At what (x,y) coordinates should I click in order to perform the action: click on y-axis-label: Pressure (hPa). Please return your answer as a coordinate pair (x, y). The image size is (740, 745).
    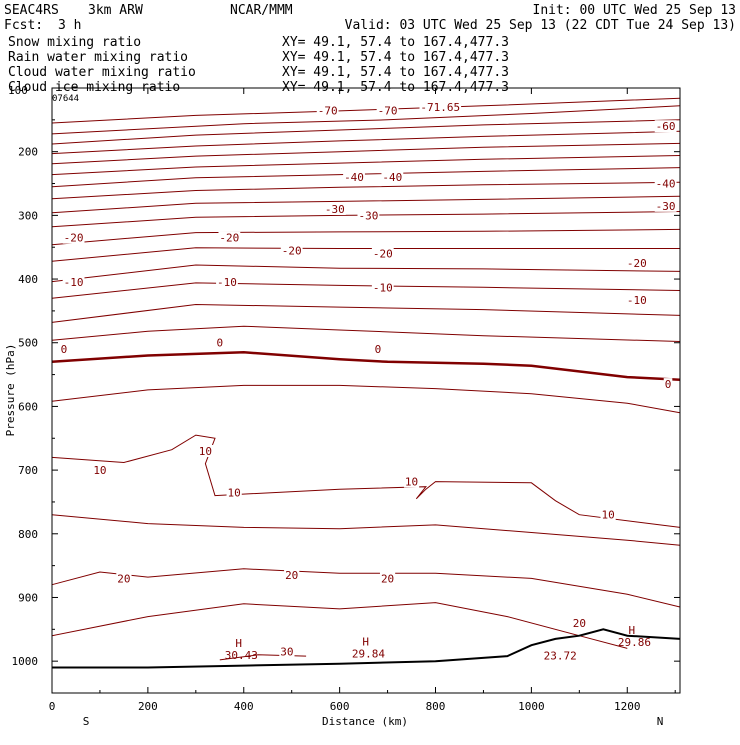
    Looking at the image, I should click on (10, 390).